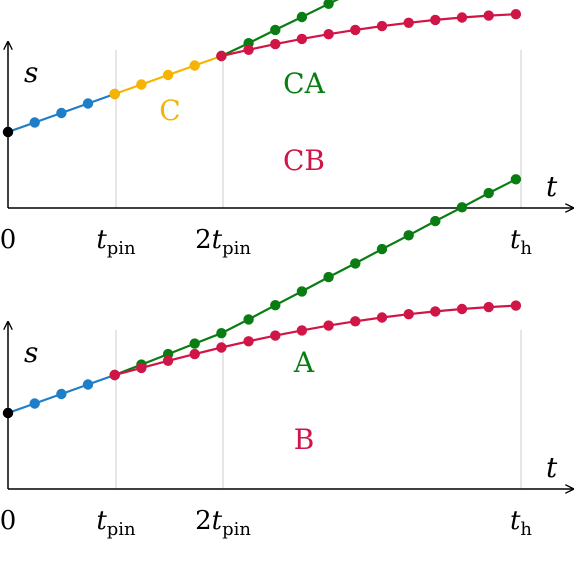  Describe the element at coordinates (169, 110) in the screenshot. I see `series-label-C: C` at that location.